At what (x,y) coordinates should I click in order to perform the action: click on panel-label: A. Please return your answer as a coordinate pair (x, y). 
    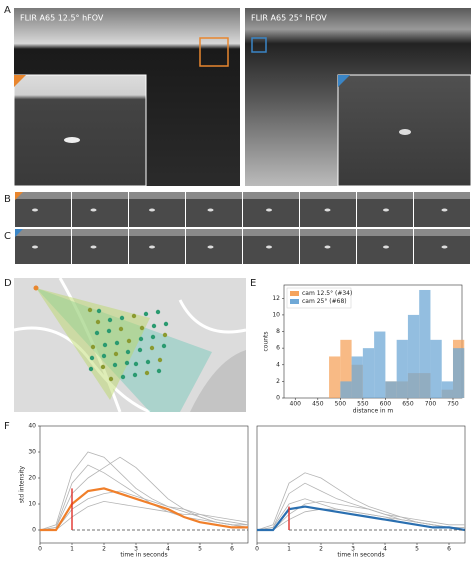
    Looking at the image, I should click on (7, 10).